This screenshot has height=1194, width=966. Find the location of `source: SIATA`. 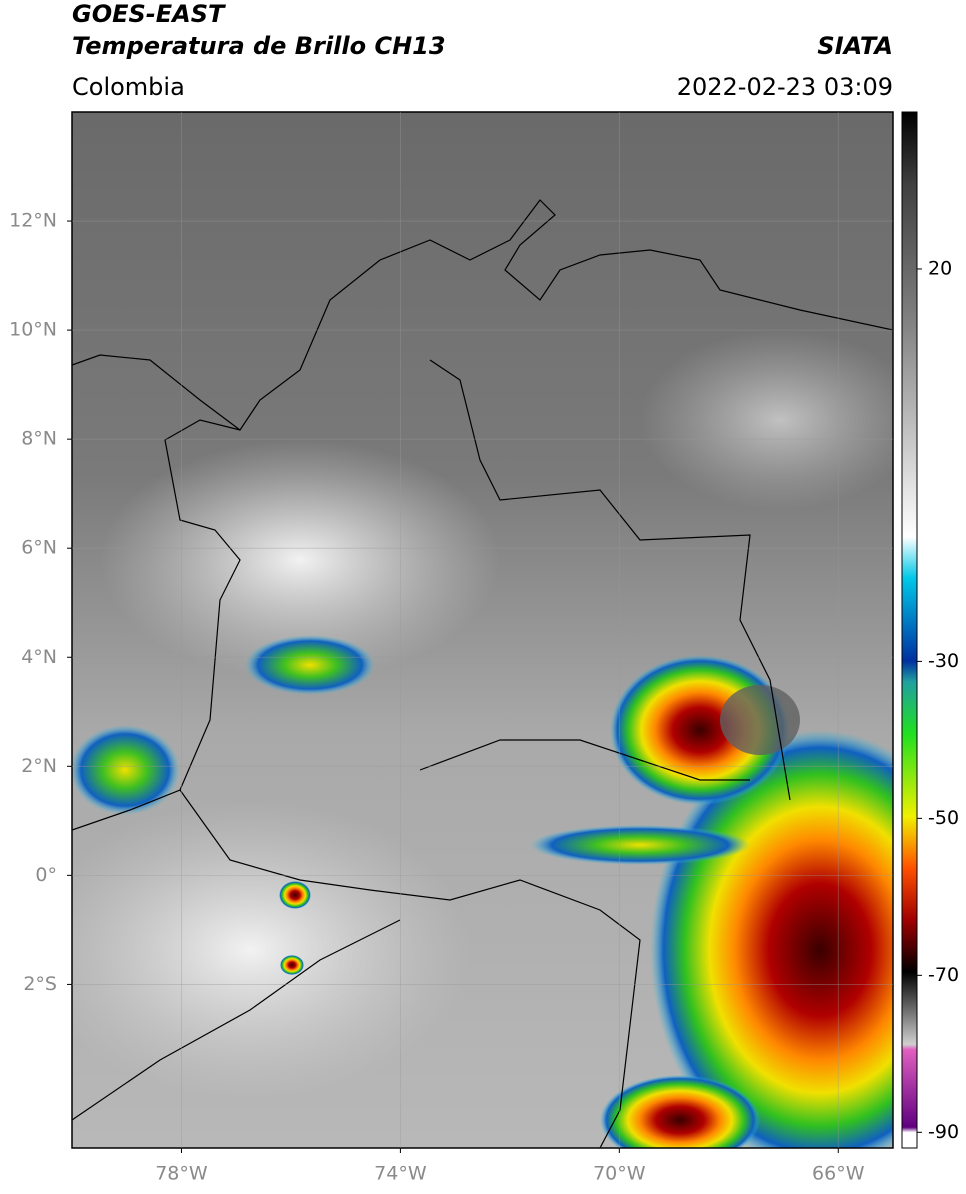

source: SIATA is located at coordinates (855, 46).